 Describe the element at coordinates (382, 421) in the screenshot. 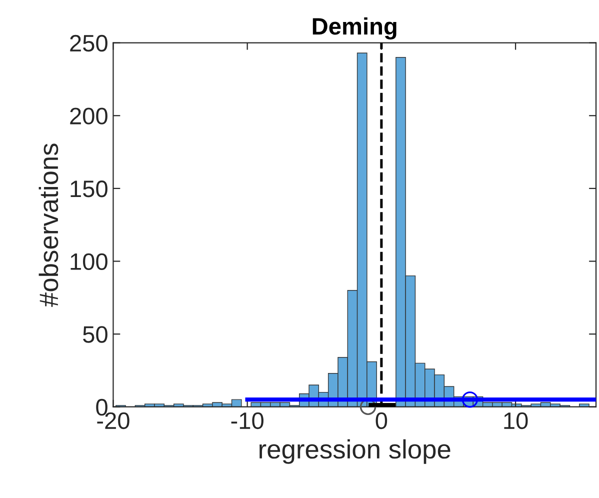

I see `x-tick-label: 0` at that location.